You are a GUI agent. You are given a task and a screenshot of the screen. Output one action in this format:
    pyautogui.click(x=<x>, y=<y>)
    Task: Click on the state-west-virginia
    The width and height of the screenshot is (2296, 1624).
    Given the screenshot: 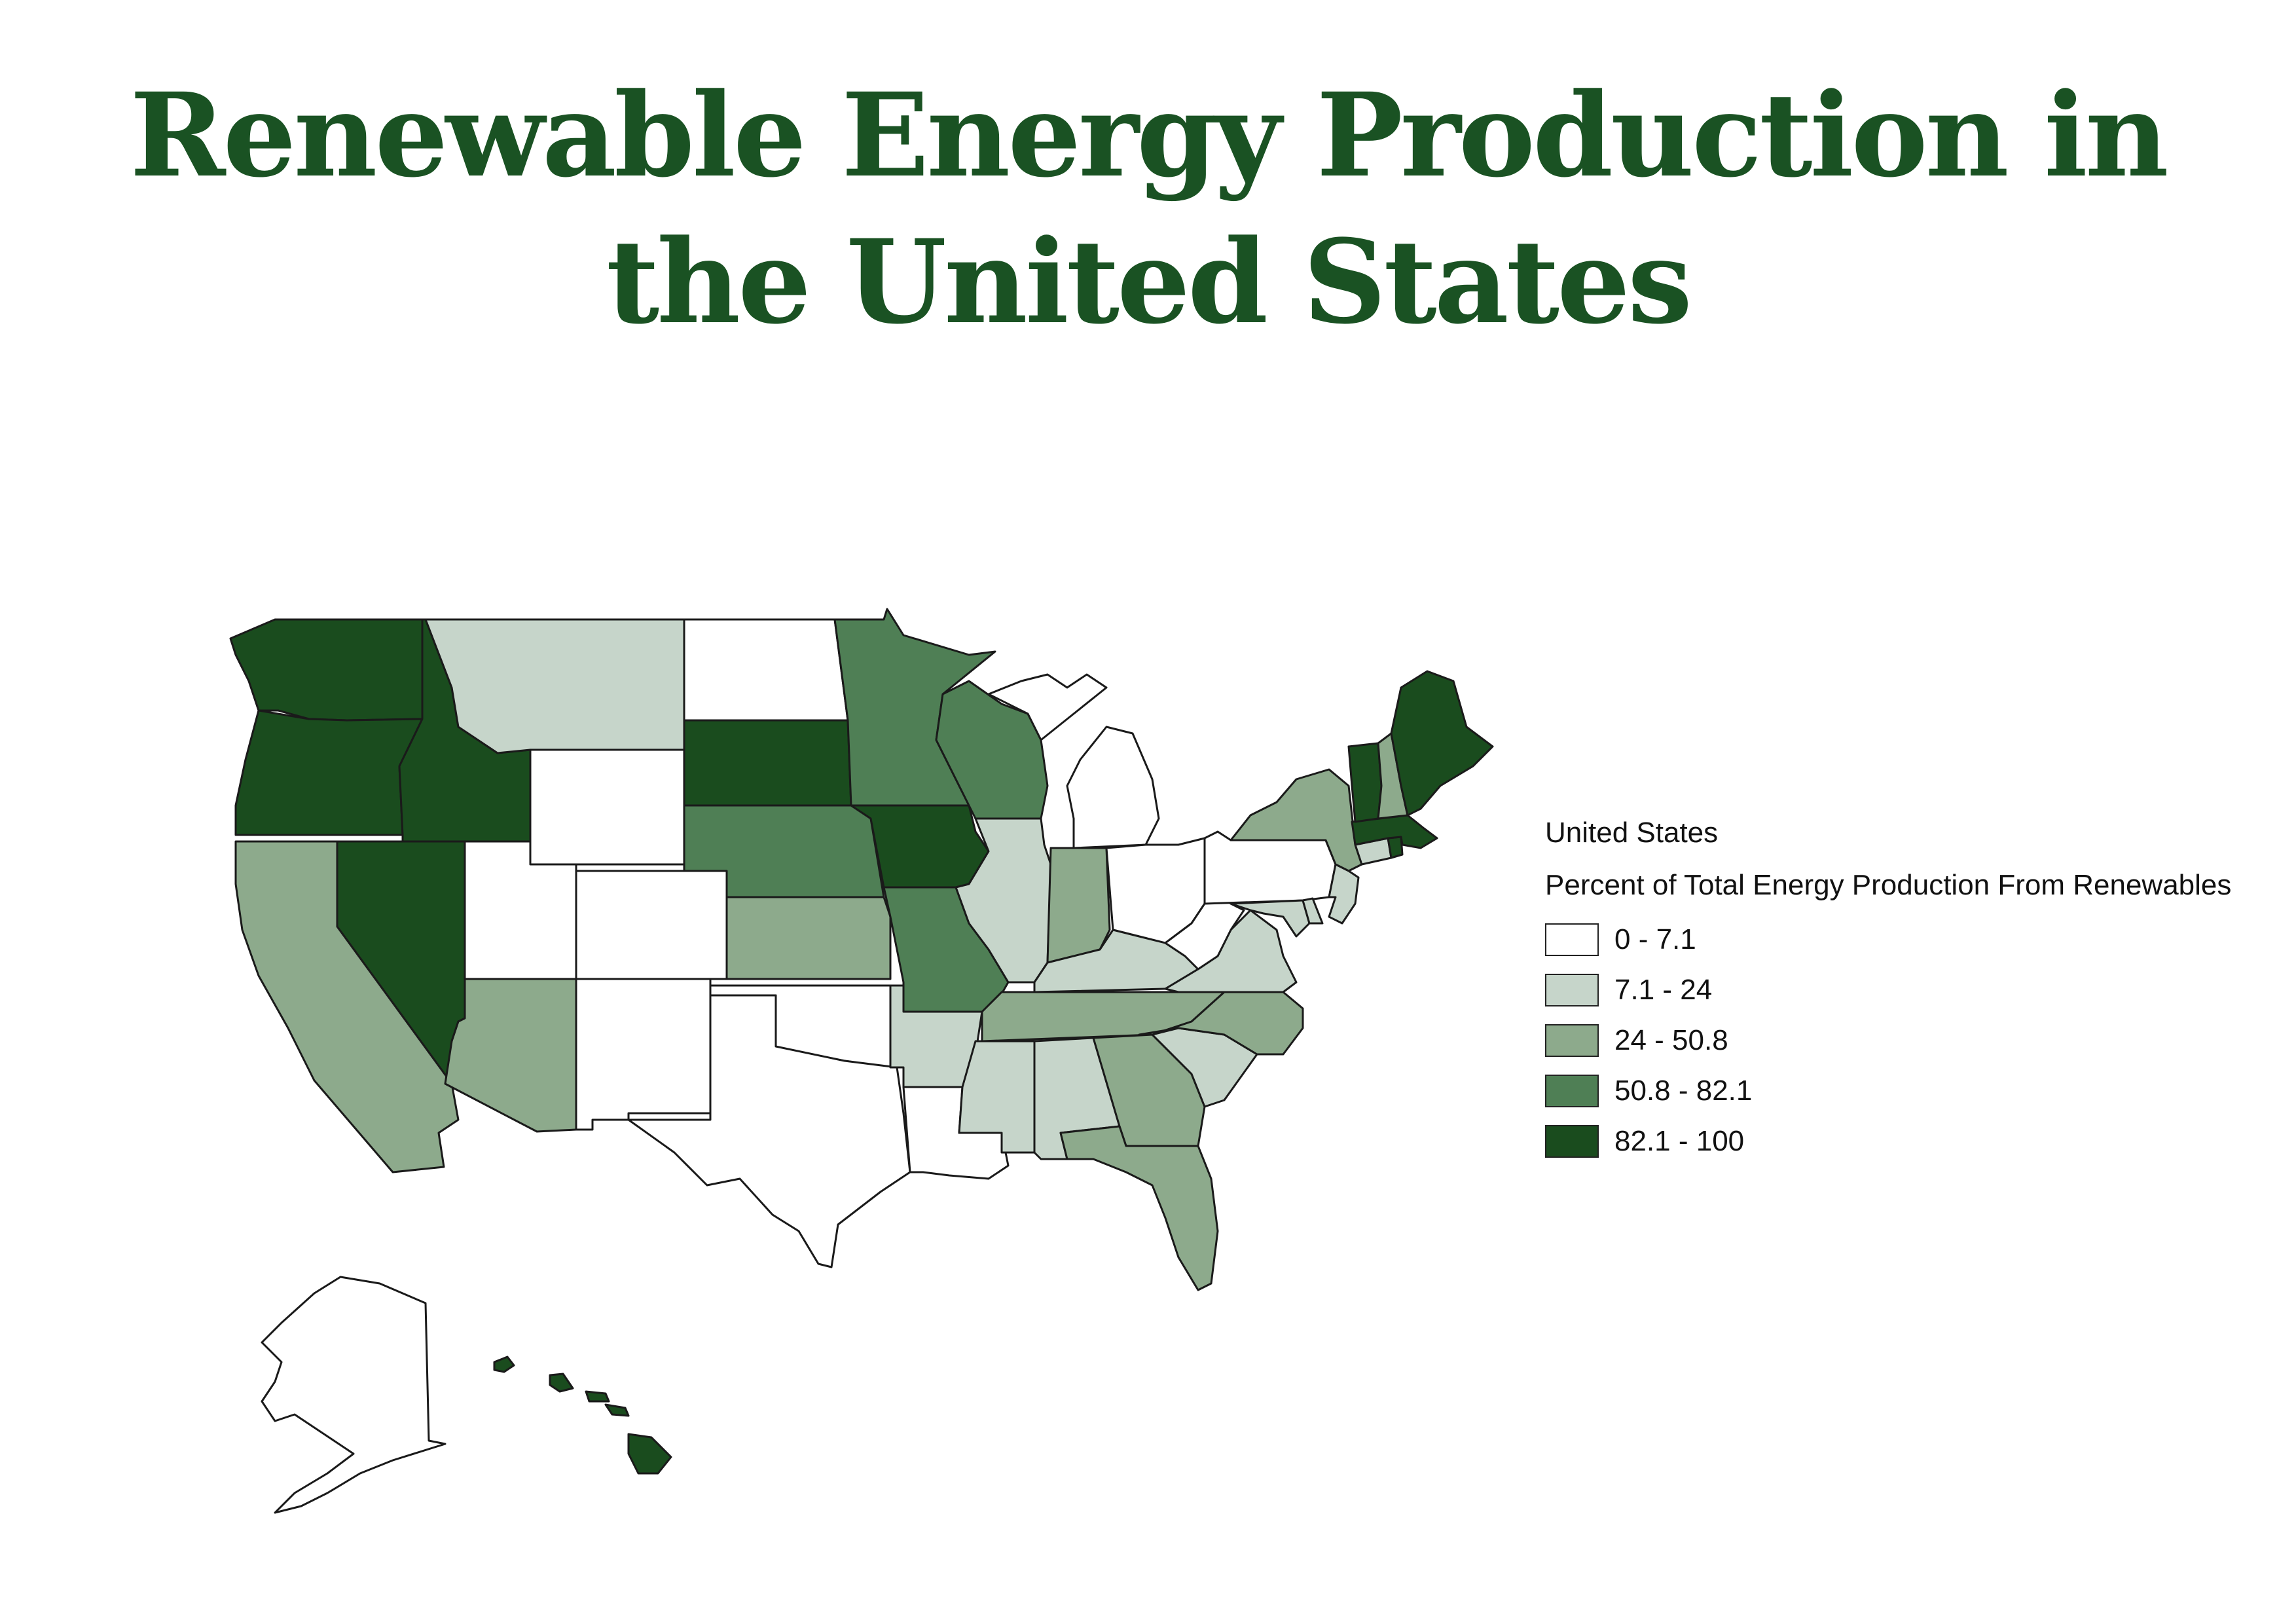 What is the action you would take?
    pyautogui.click(x=1204, y=929)
    